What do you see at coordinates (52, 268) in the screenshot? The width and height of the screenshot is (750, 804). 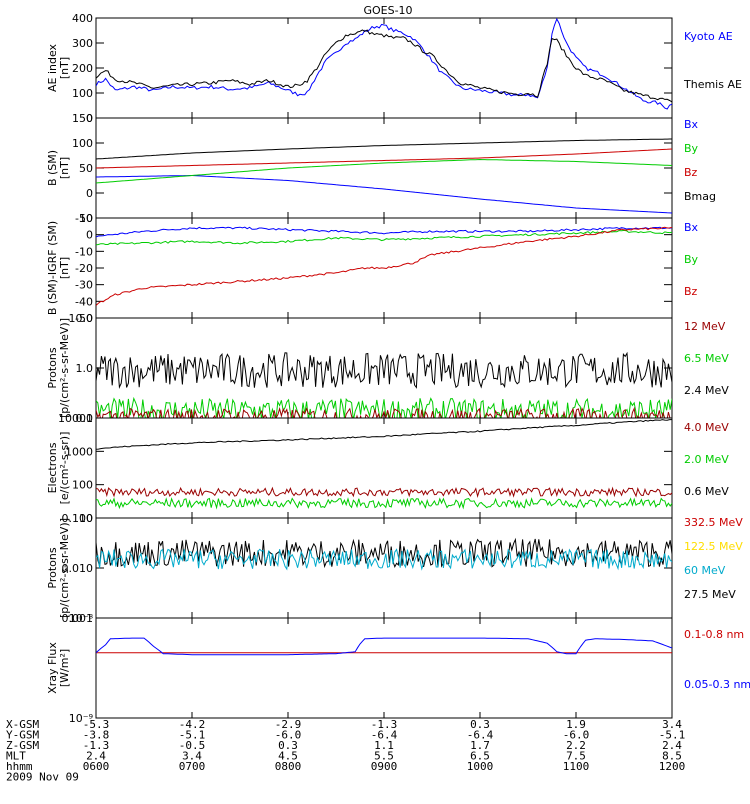 I see `y-axis-label: B (SM)-IGRF (SM)` at bounding box center [52, 268].